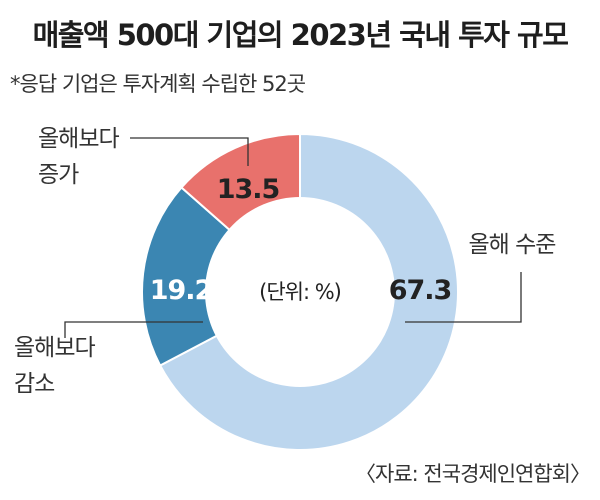 This screenshot has width=600, height=500. What do you see at coordinates (248, 189) in the screenshot?
I see `slice-value-label: 13.5` at bounding box center [248, 189].